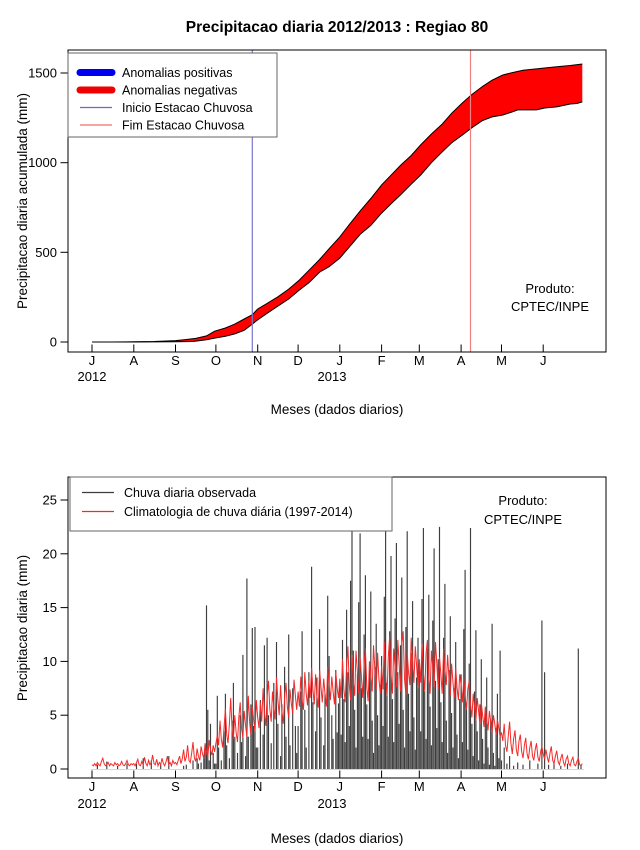 The width and height of the screenshot is (640, 850). I want to click on legend-label-climatologia: Climatologia de chuva diária (1997-2014), so click(238, 512).